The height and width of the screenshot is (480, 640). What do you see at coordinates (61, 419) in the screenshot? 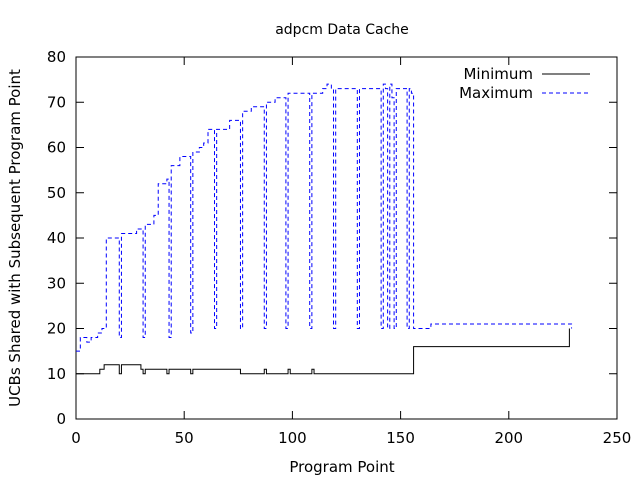
I see `y-tick-label: 0` at bounding box center [61, 419].